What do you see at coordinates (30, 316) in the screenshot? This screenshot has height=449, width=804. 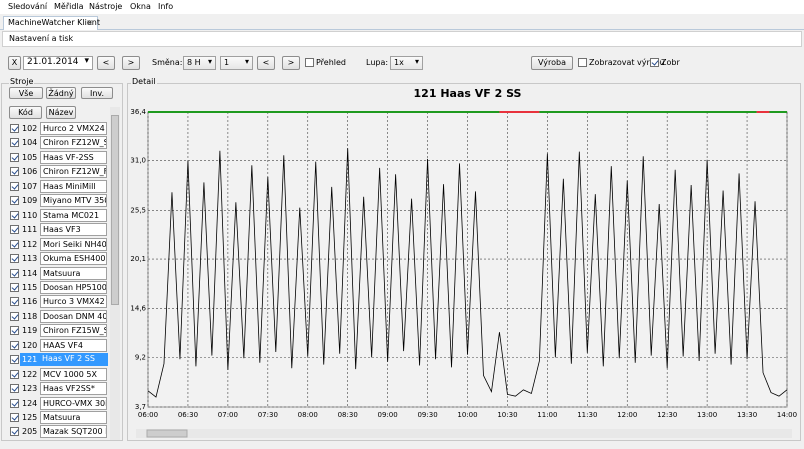 I see `machine-code: 118` at bounding box center [30, 316].